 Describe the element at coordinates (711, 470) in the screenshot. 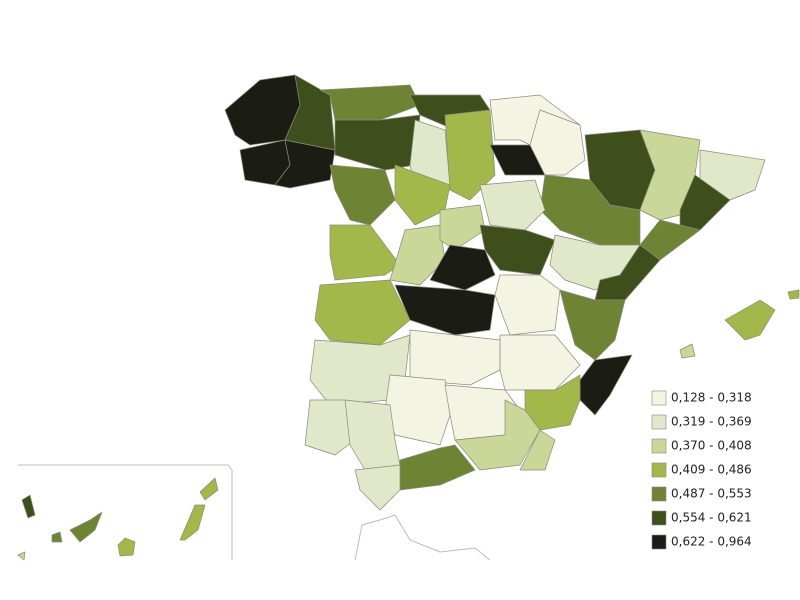

I see `legend-label: 0,409 - 0,486` at that location.